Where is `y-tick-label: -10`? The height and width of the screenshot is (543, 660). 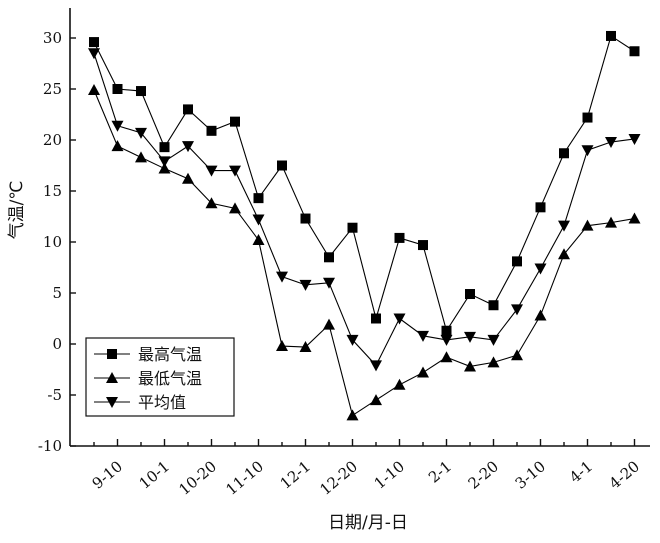
y-tick-label: -10 is located at coordinates (50, 446).